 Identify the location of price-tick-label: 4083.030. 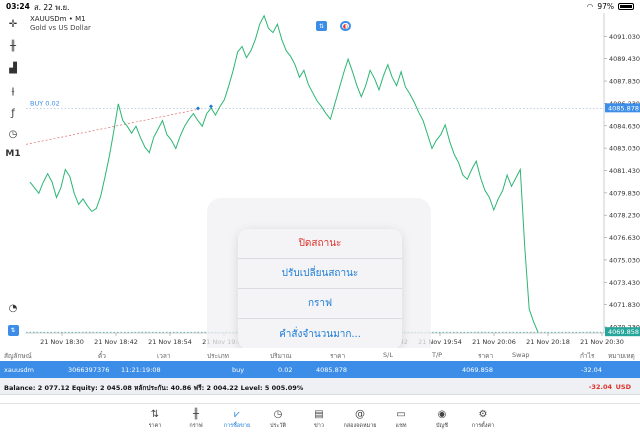
(624, 149).